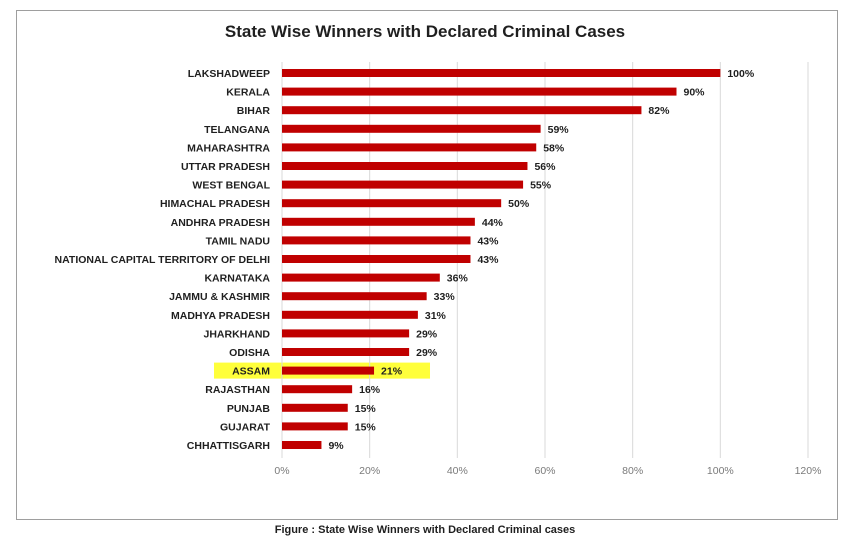 The image size is (850, 541). I want to click on category-label: JAMMU & KASHMIR, so click(219, 297).